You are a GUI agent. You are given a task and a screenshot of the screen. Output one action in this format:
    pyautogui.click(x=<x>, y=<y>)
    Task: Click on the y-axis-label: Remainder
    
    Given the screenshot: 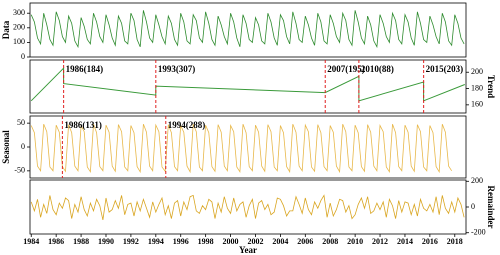 What is the action you would take?
    pyautogui.click(x=491, y=207)
    